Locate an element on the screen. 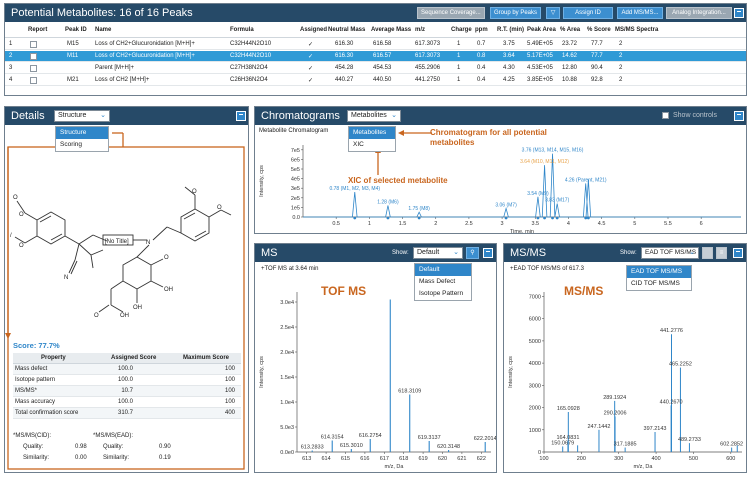 The width and height of the screenshot is (750, 480). score-cell-m: 400 is located at coordinates (229, 413).